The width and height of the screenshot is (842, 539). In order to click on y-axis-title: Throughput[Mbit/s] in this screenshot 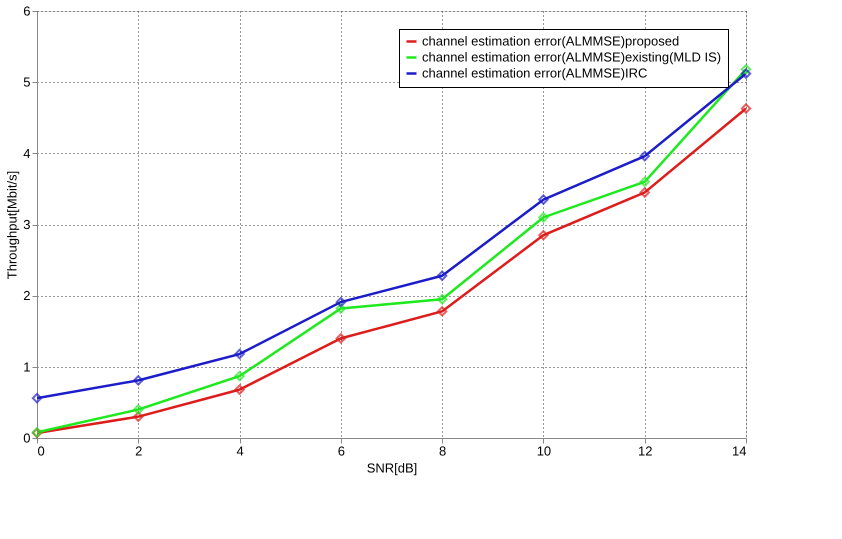, I will do `click(12, 225)`.